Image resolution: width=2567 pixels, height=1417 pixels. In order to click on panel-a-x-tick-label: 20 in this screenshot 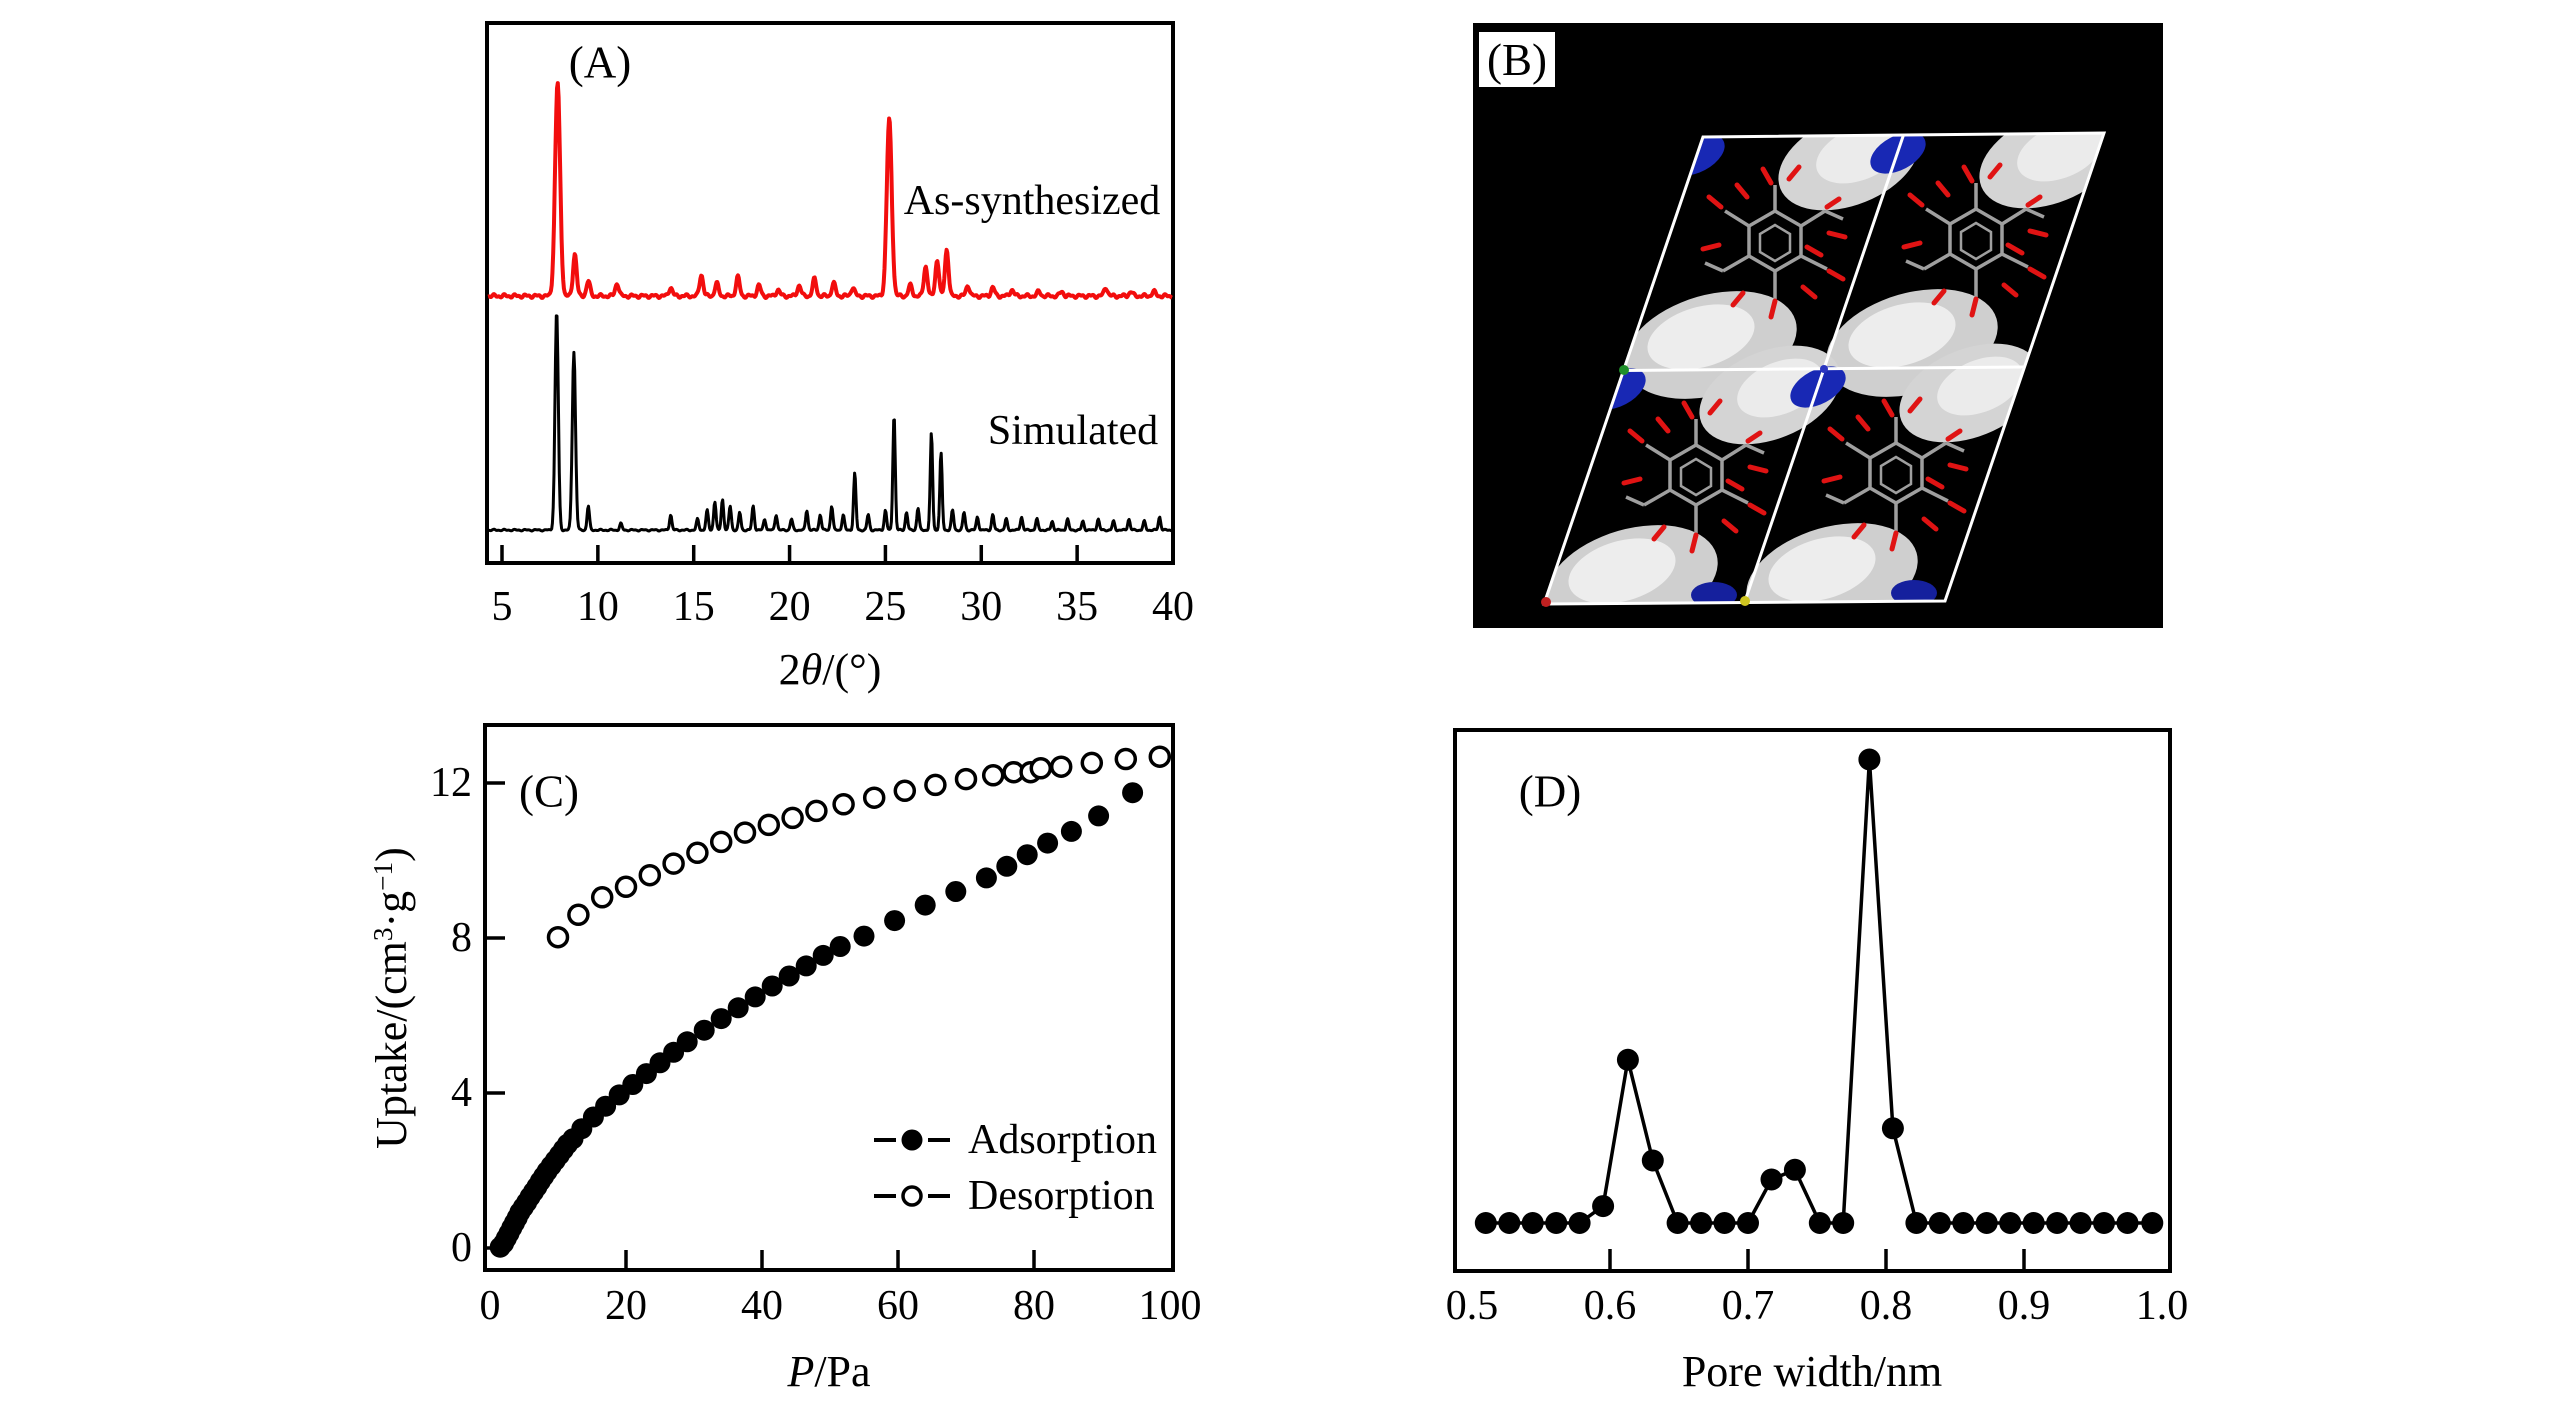, I will do `click(789, 607)`.